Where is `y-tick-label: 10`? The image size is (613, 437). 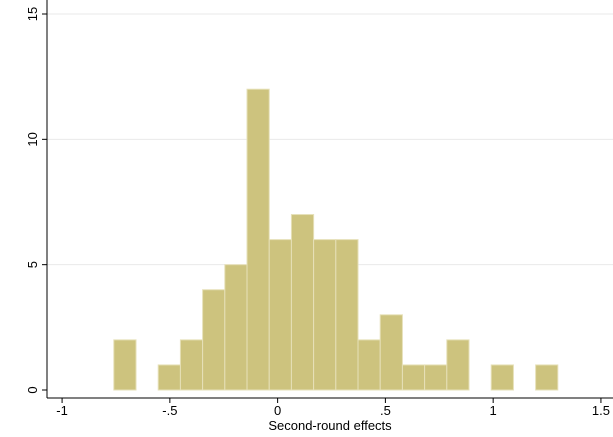
y-tick-label: 10 is located at coordinates (32, 139).